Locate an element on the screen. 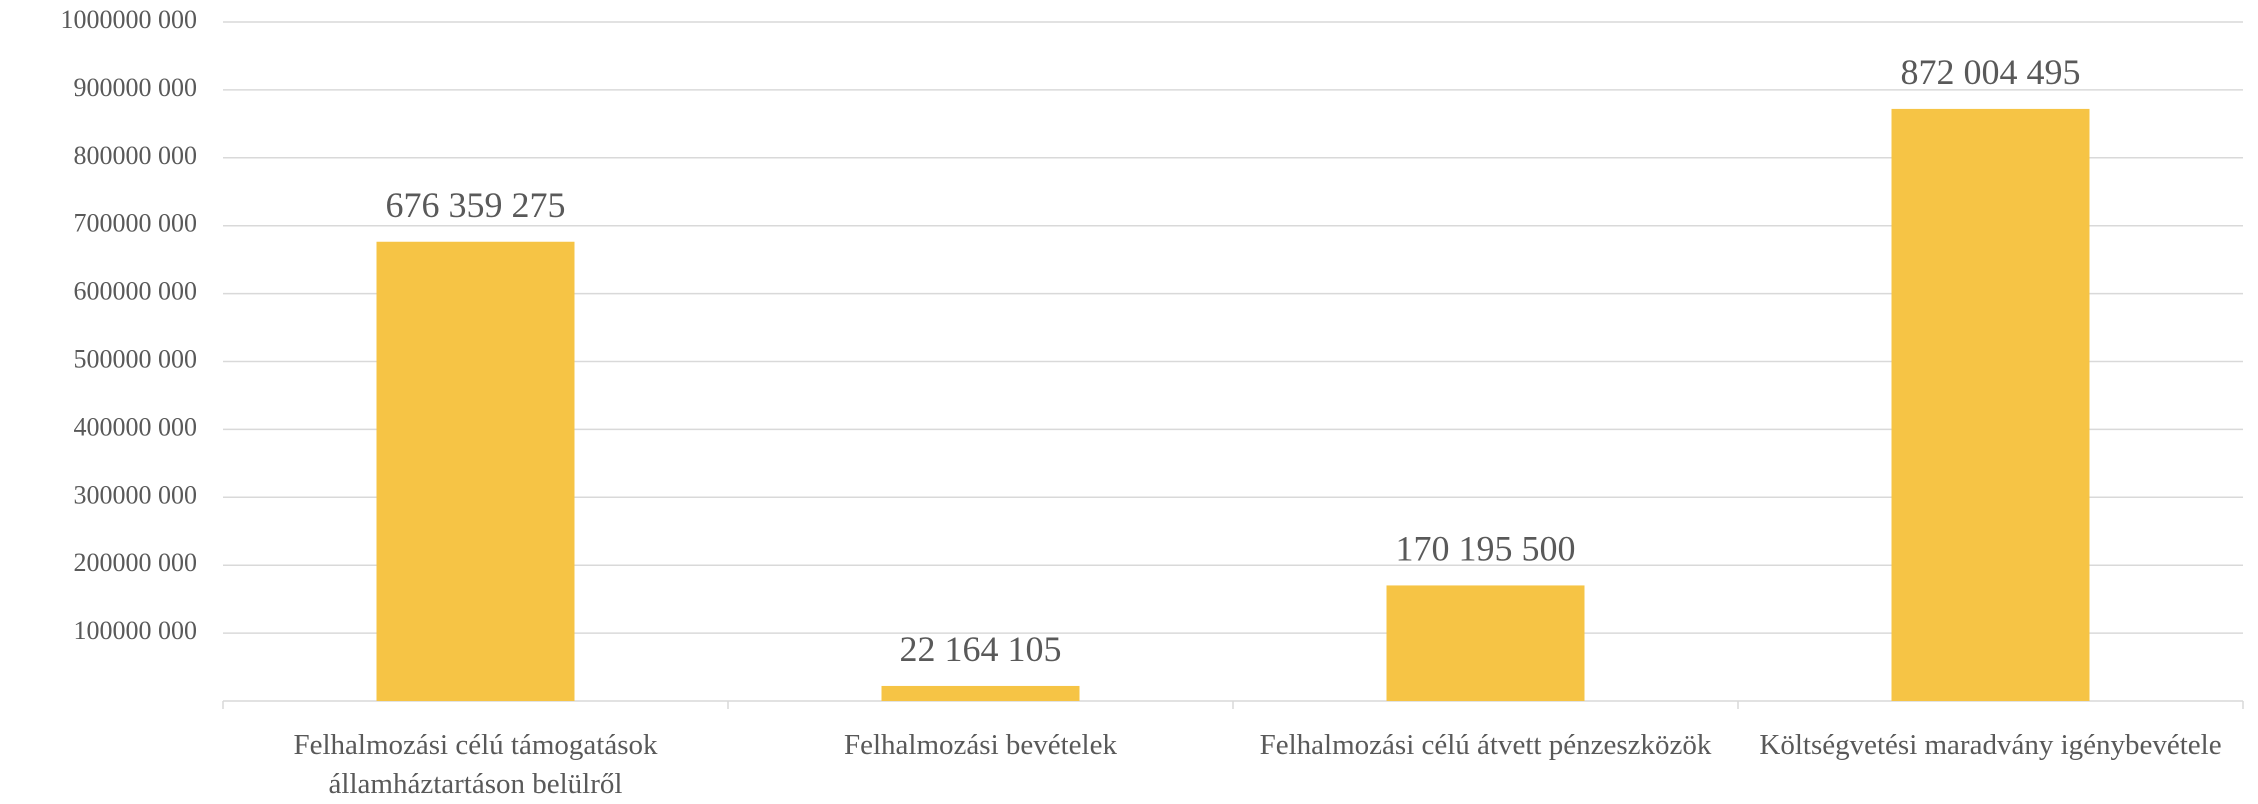  y-tick-label: 900000 000 is located at coordinates (136, 87).